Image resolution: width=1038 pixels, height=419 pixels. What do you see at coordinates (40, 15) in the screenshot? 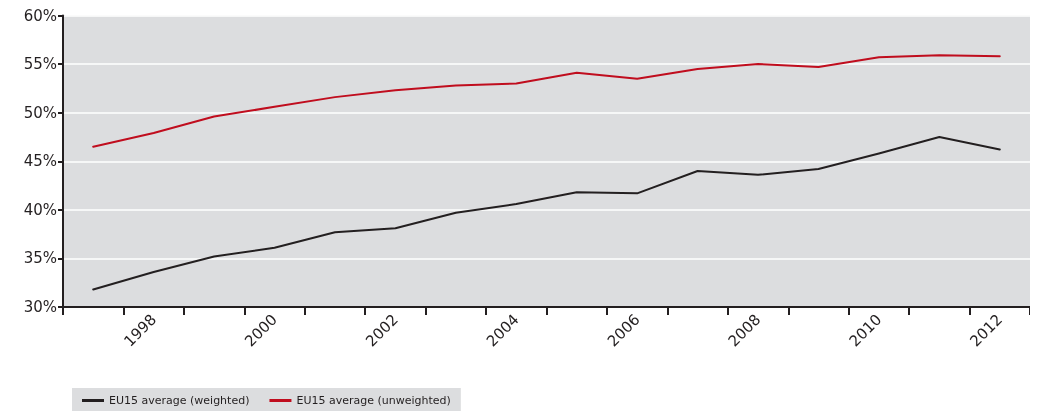
I see `y-tick-label: 60%` at bounding box center [40, 15].